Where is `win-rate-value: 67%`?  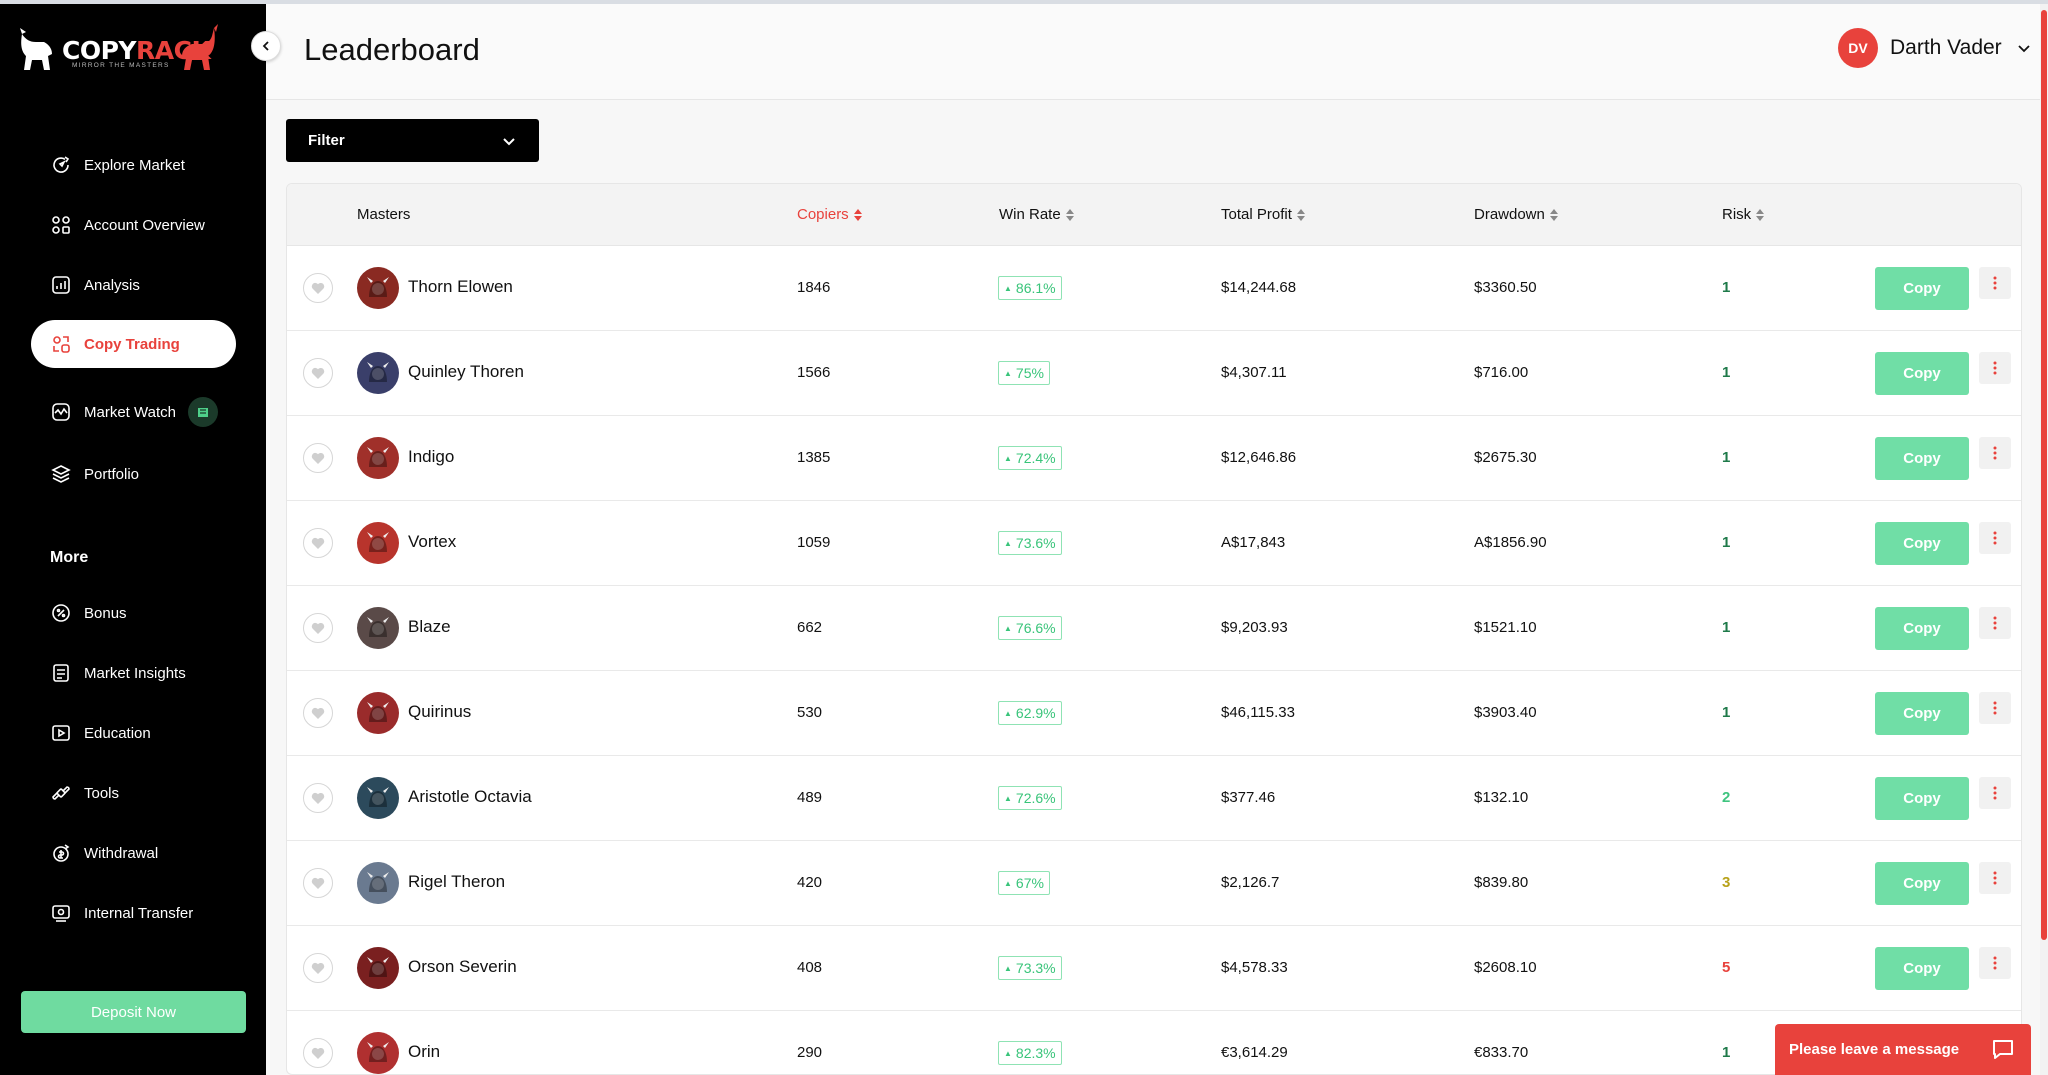 win-rate-value: 67% is located at coordinates (1029, 883).